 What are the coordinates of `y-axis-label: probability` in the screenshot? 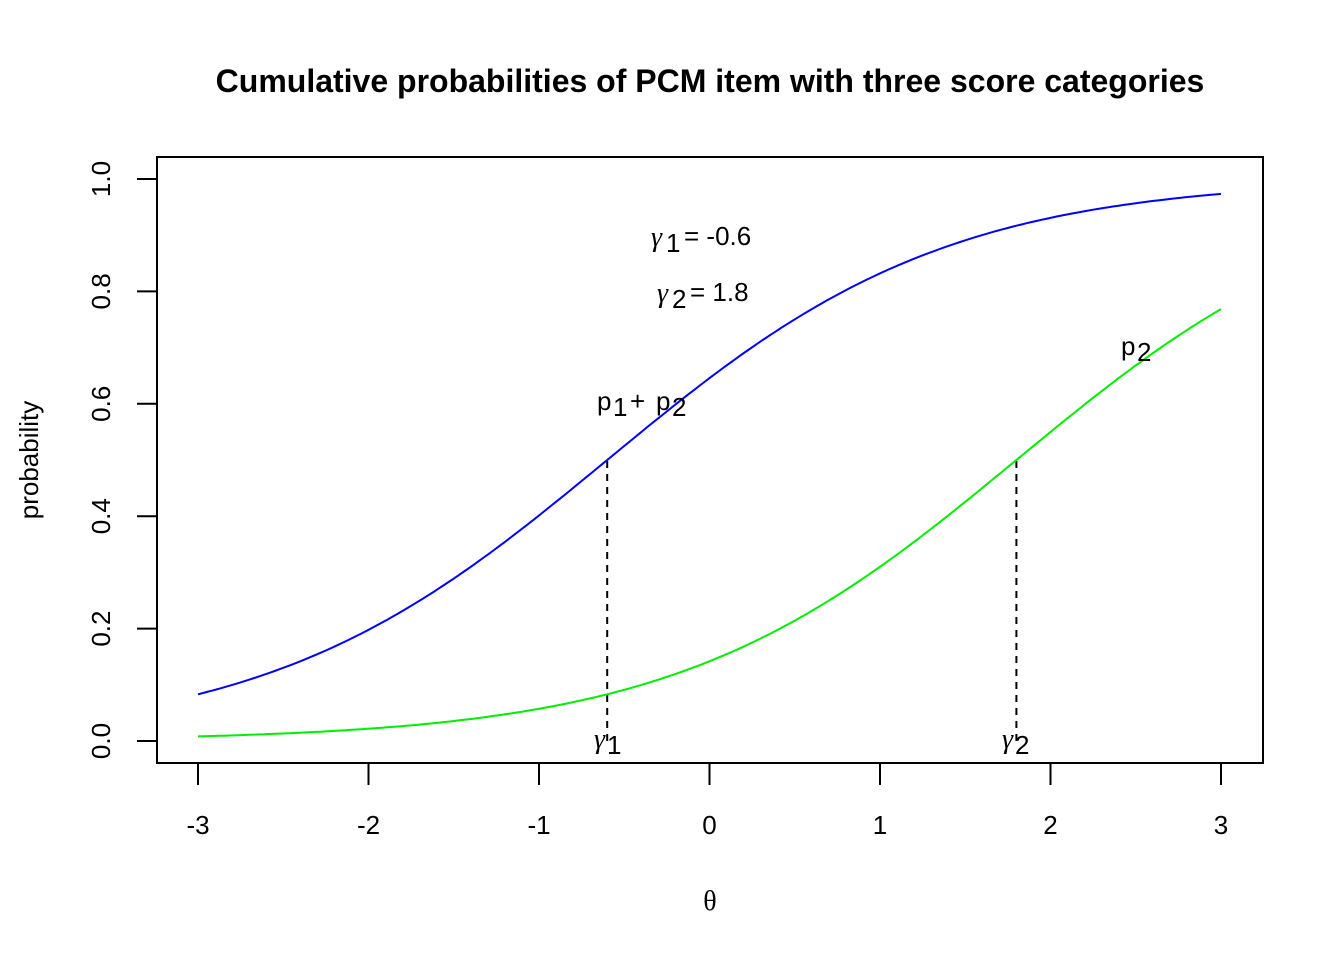 It's located at (29, 460).